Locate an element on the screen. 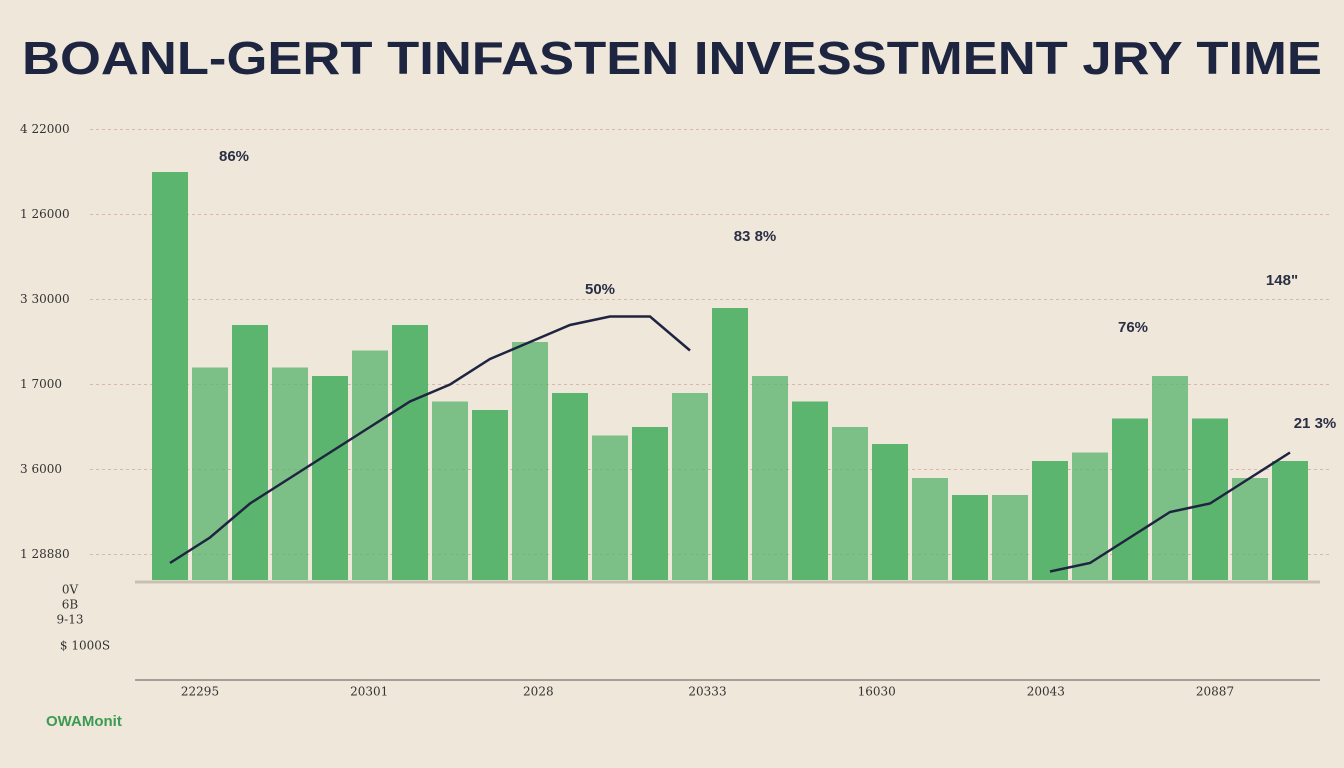  y-tick-label: 1 28880 is located at coordinates (45, 554).